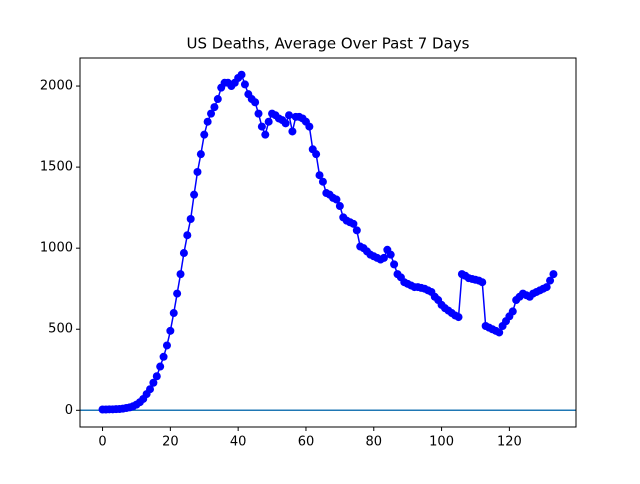 Image resolution: width=640 pixels, height=484 pixels. I want to click on y-tick-label: 0, so click(69, 410).